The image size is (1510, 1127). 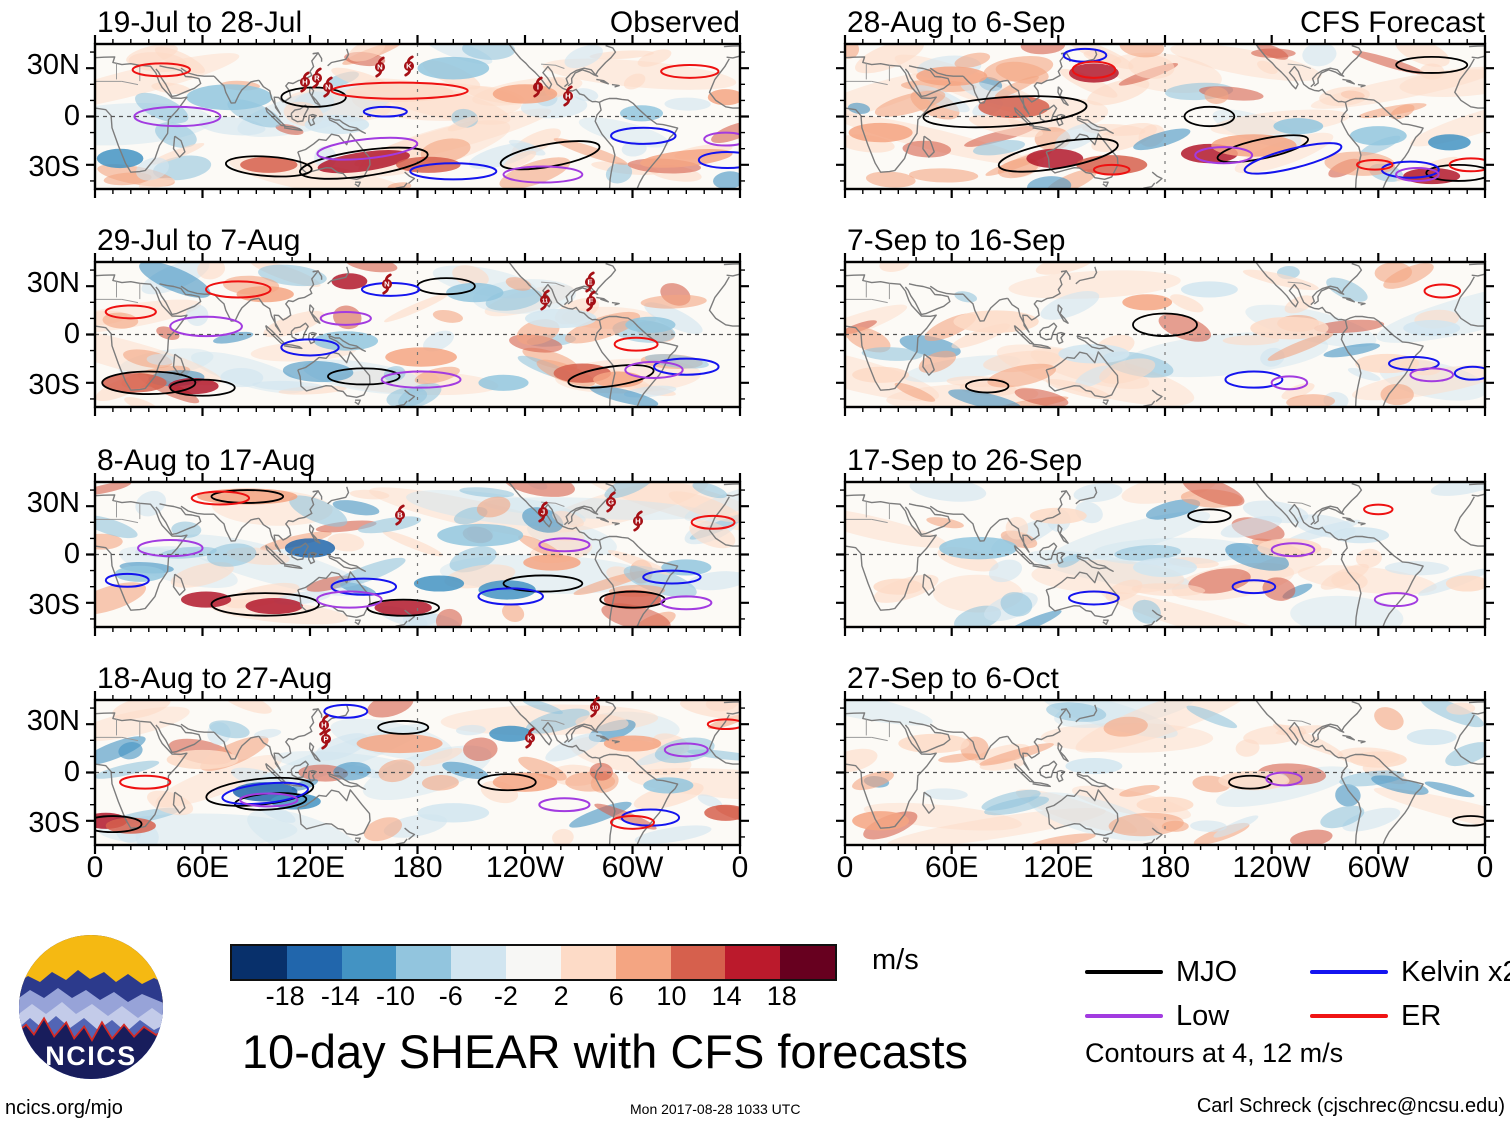 I want to click on svg-text: I, so click(x=537, y=86).